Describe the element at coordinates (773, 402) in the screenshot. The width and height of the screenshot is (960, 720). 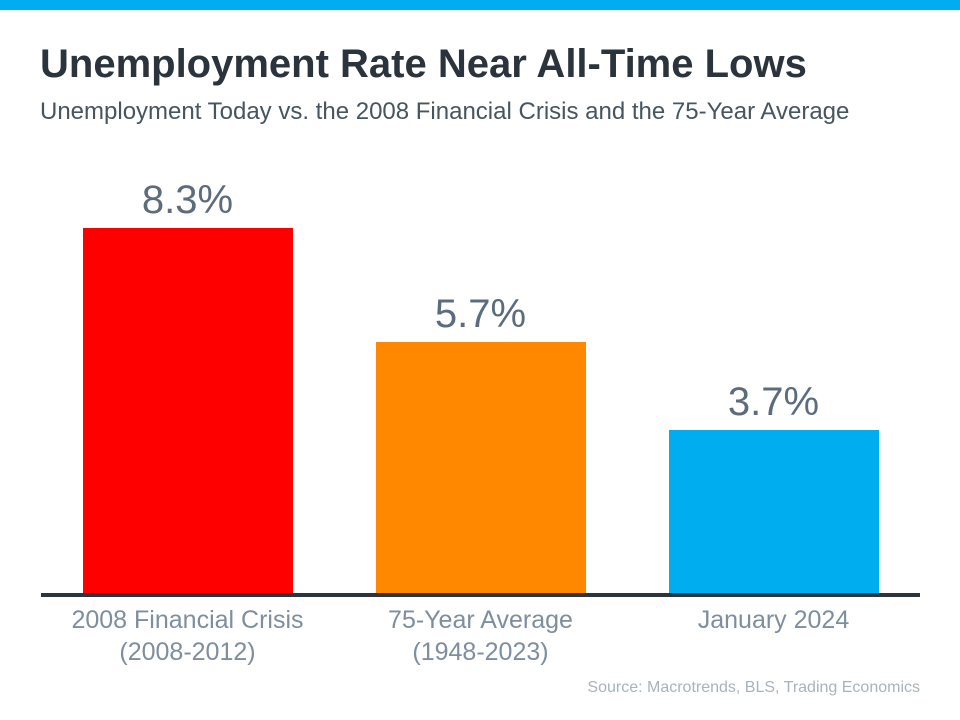
I see `value-label-3: 3.7%` at that location.